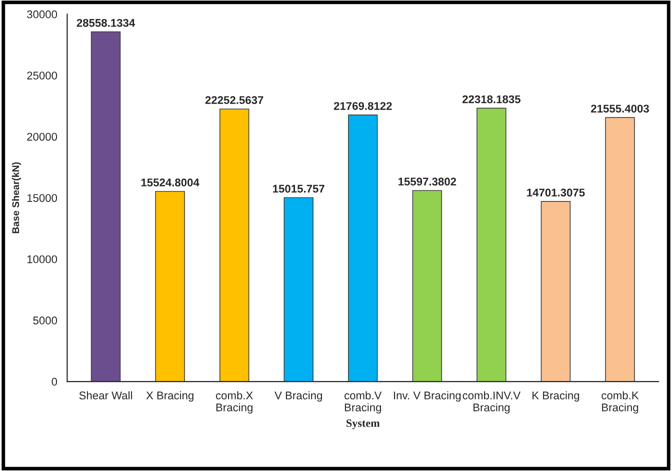 Image resolution: width=672 pixels, height=471 pixels. What do you see at coordinates (45, 320) in the screenshot?
I see `y-tick-label: 5000` at bounding box center [45, 320].